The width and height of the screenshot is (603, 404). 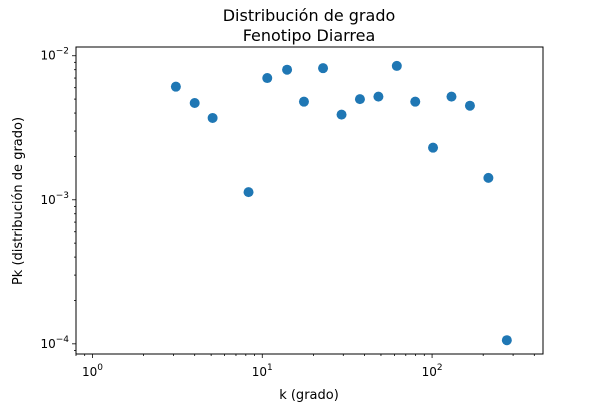 What do you see at coordinates (18, 201) in the screenshot?
I see `y-axis-label: Pk (distribución de grado)` at bounding box center [18, 201].